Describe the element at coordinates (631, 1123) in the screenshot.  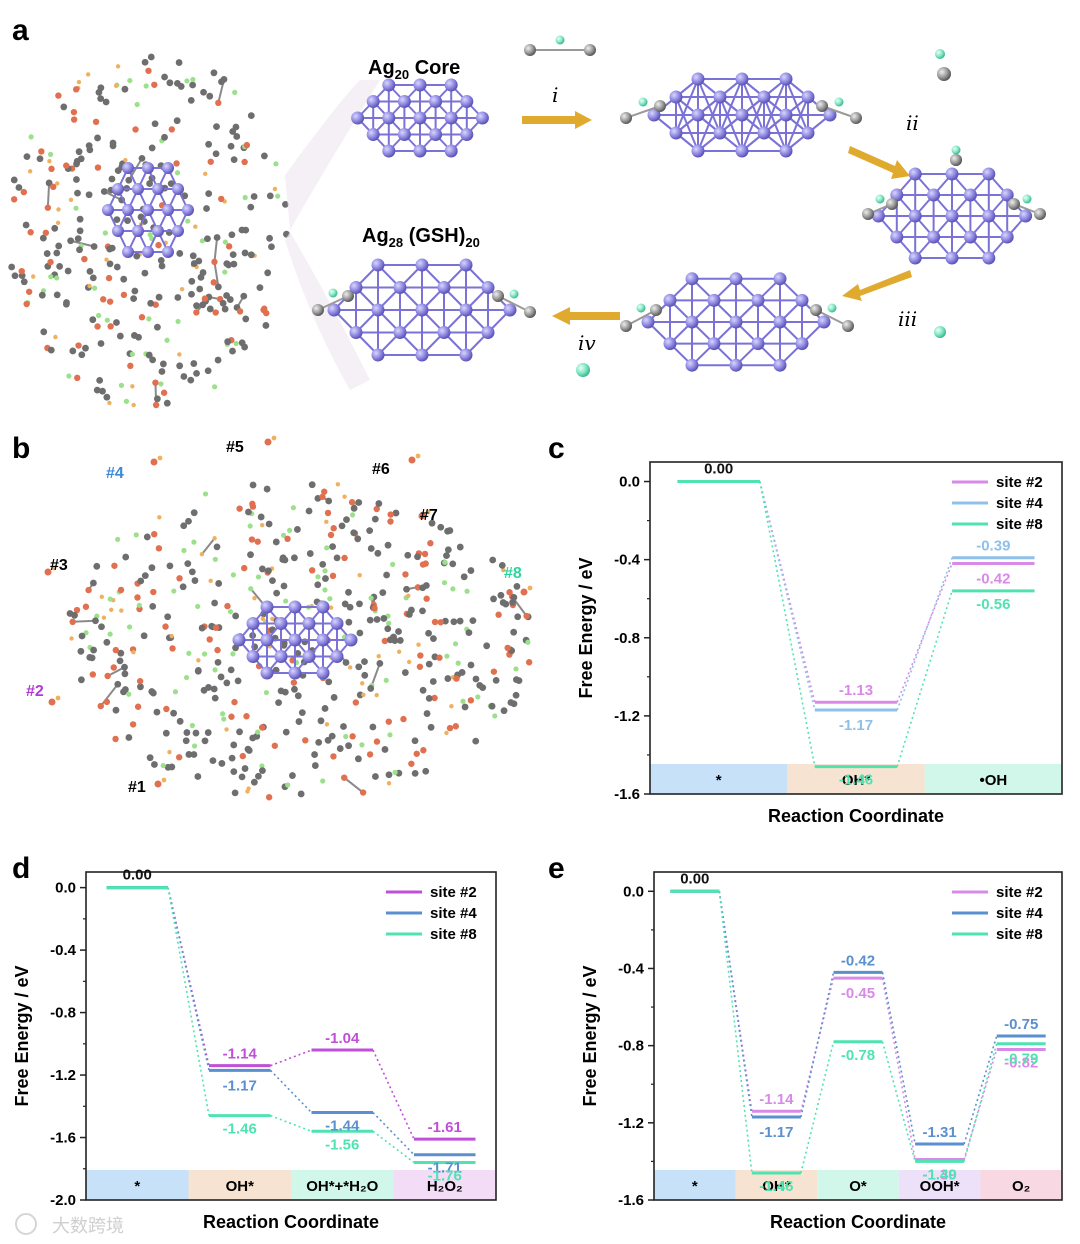
I see `y-tick-label: -1.2` at that location.